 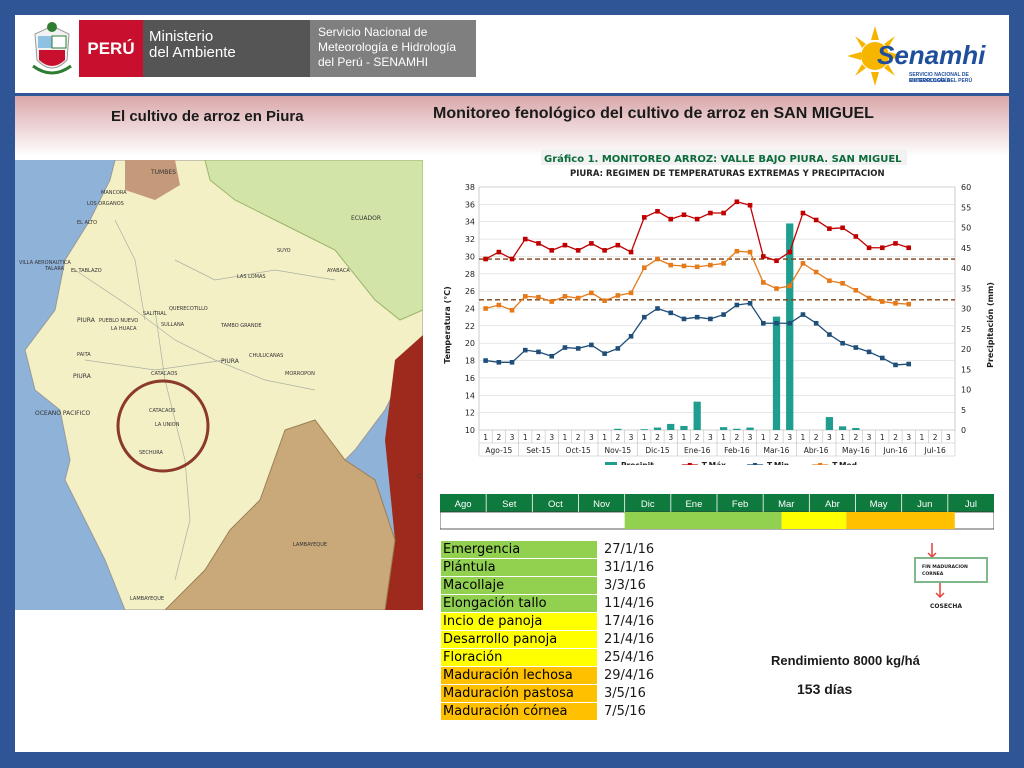 What do you see at coordinates (629, 603) in the screenshot?
I see `stage-date: 11/4/16` at bounding box center [629, 603].